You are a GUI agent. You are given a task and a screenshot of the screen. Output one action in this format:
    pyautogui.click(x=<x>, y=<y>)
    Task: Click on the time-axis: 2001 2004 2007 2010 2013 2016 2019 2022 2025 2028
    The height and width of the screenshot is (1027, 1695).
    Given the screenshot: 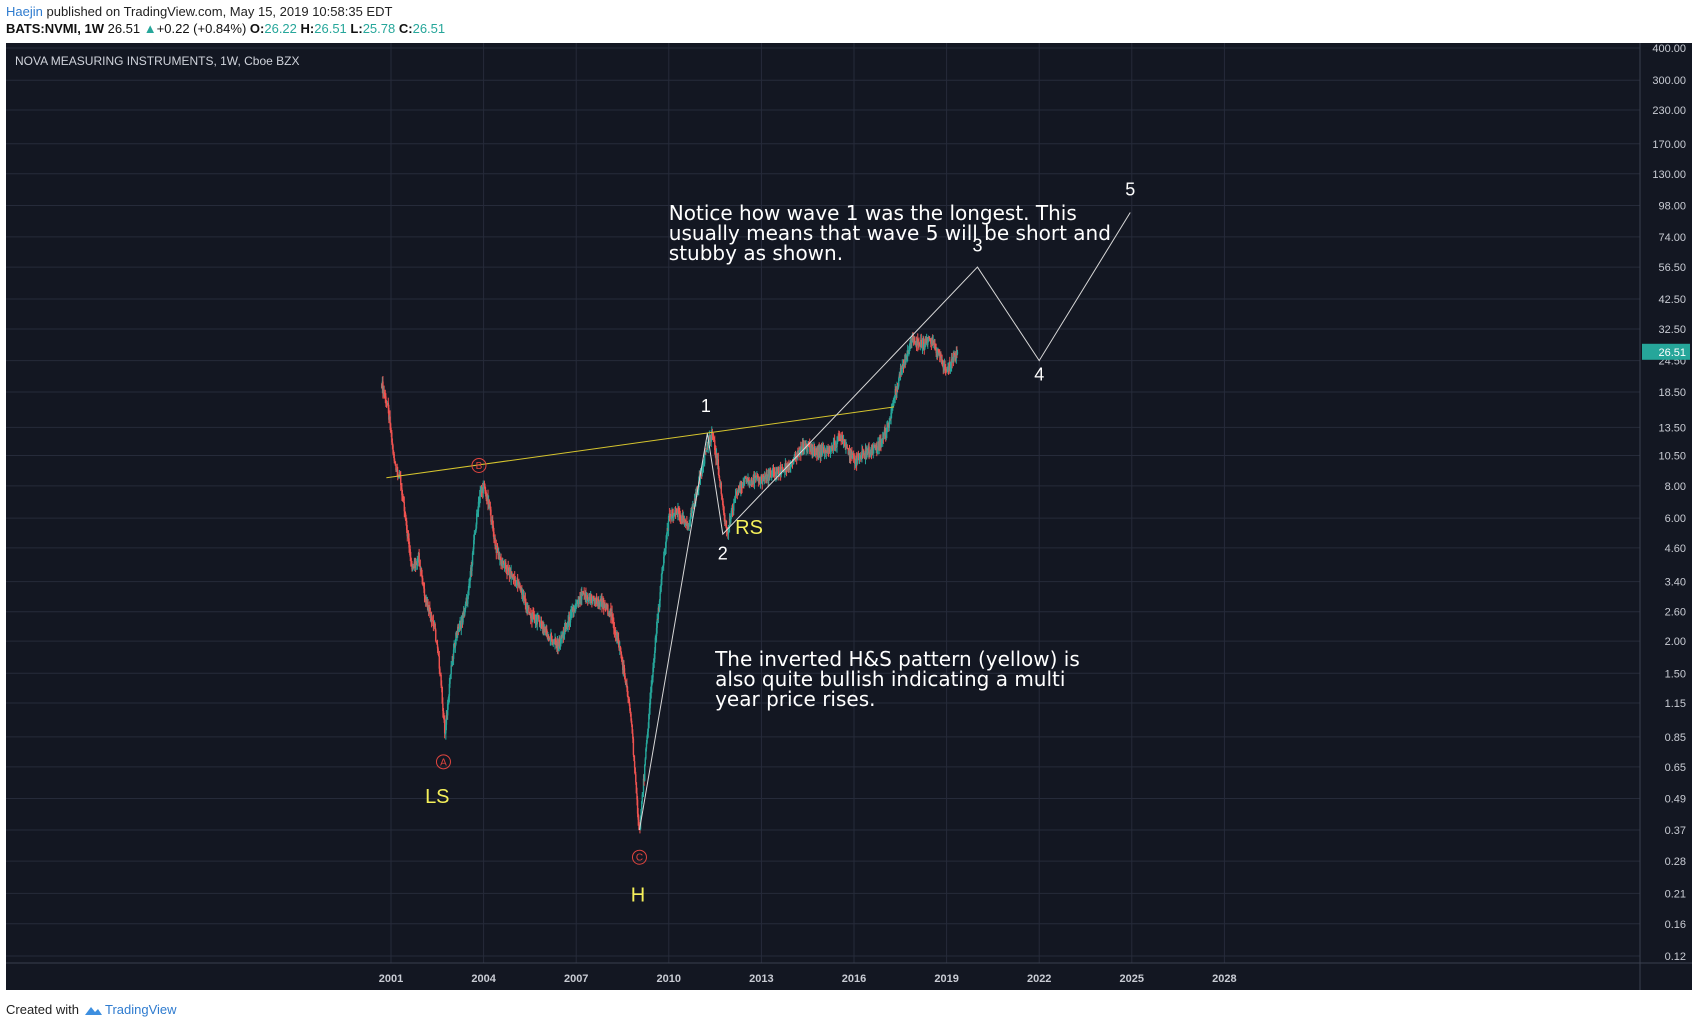 What is the action you would take?
    pyautogui.click(x=849, y=973)
    